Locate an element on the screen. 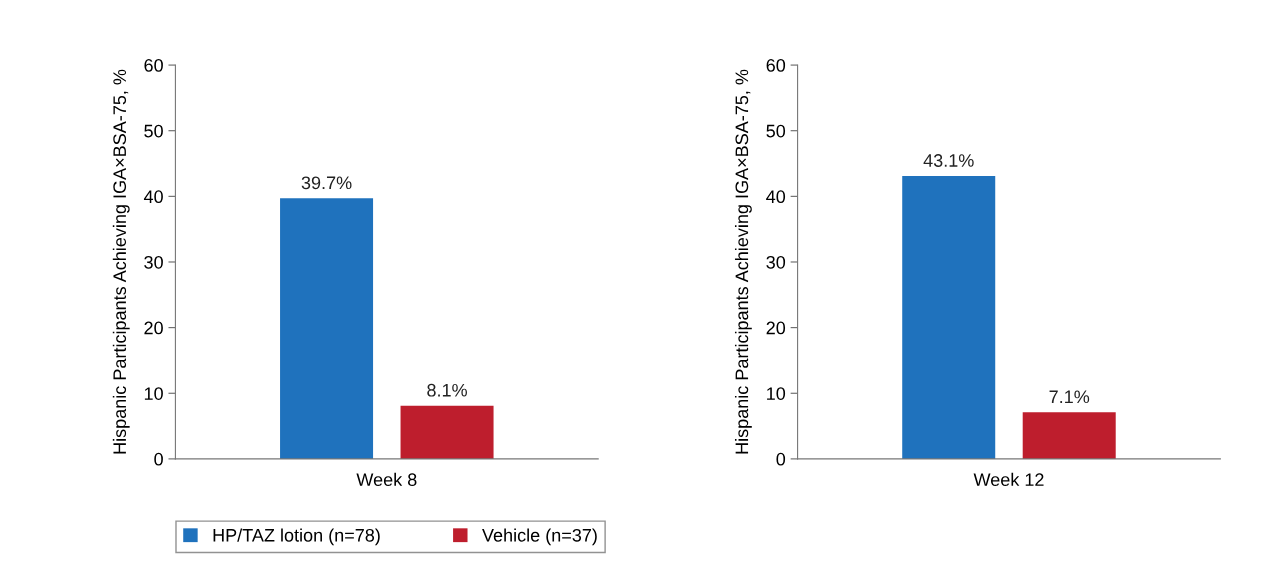 The width and height of the screenshot is (1262, 561). data-label: 39.7% is located at coordinates (326, 183).